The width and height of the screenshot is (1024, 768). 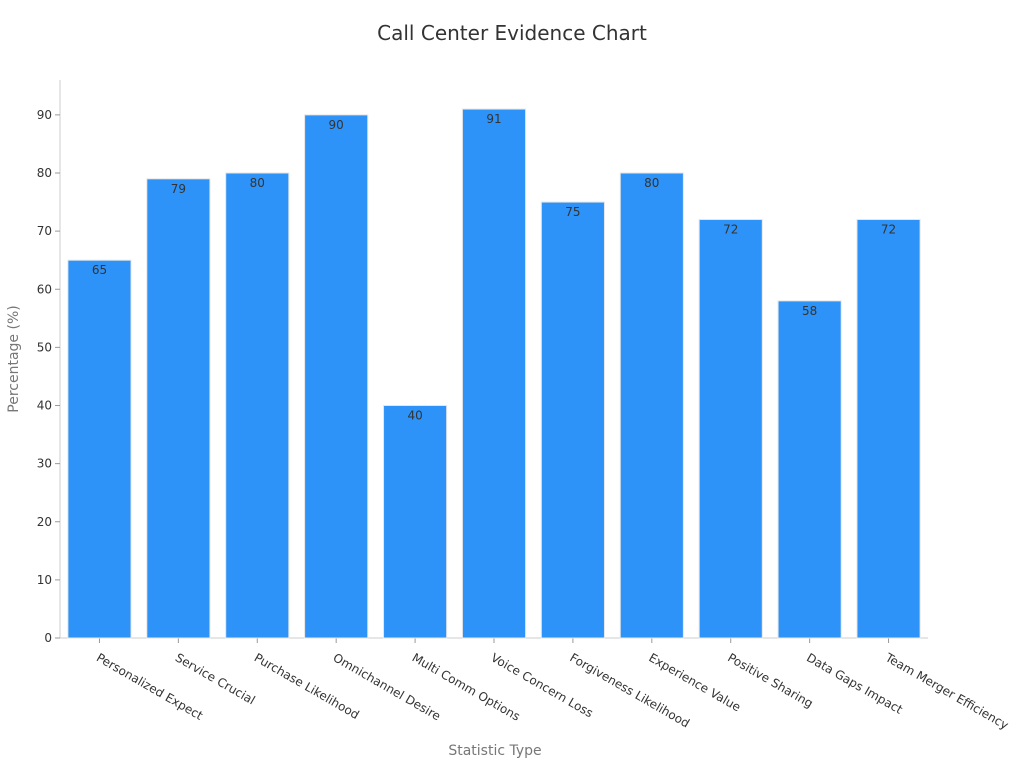 What do you see at coordinates (44, 580) in the screenshot?
I see `y-tick-label: 10` at bounding box center [44, 580].